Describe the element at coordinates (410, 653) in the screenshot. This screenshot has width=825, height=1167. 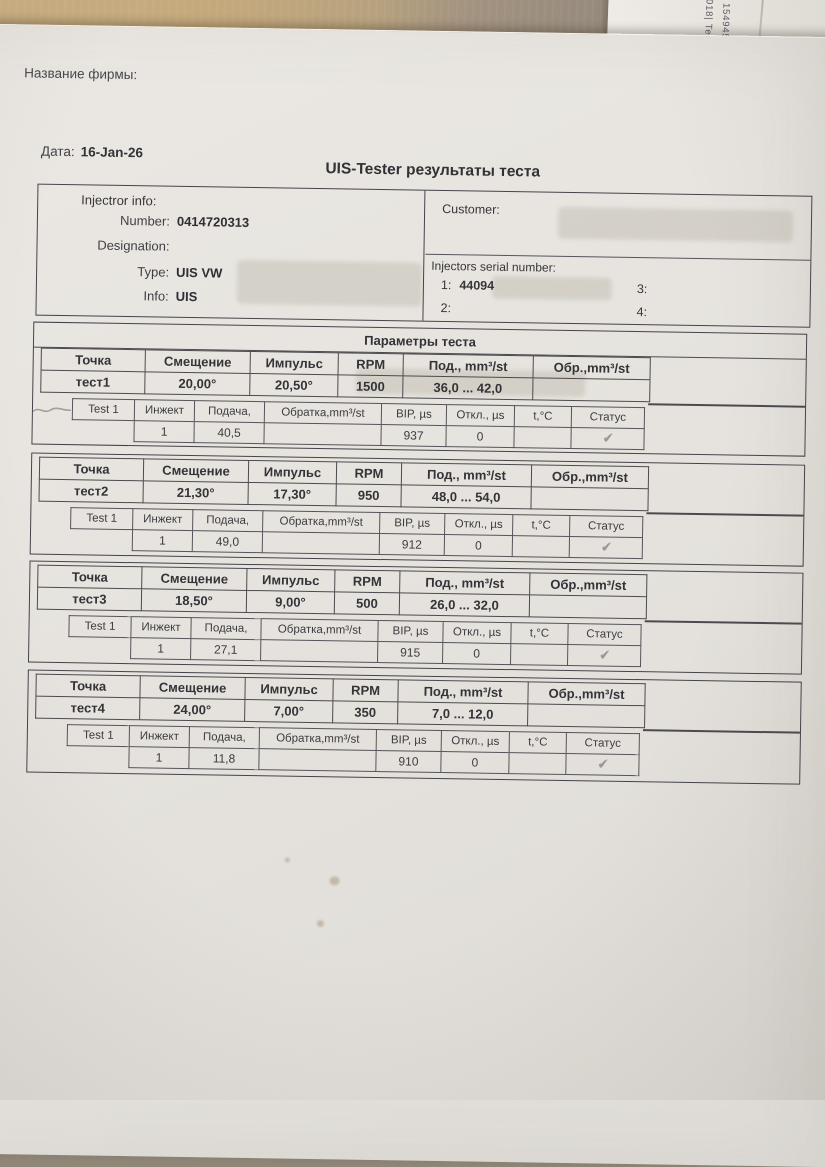
I see `result-bip: 915` at that location.